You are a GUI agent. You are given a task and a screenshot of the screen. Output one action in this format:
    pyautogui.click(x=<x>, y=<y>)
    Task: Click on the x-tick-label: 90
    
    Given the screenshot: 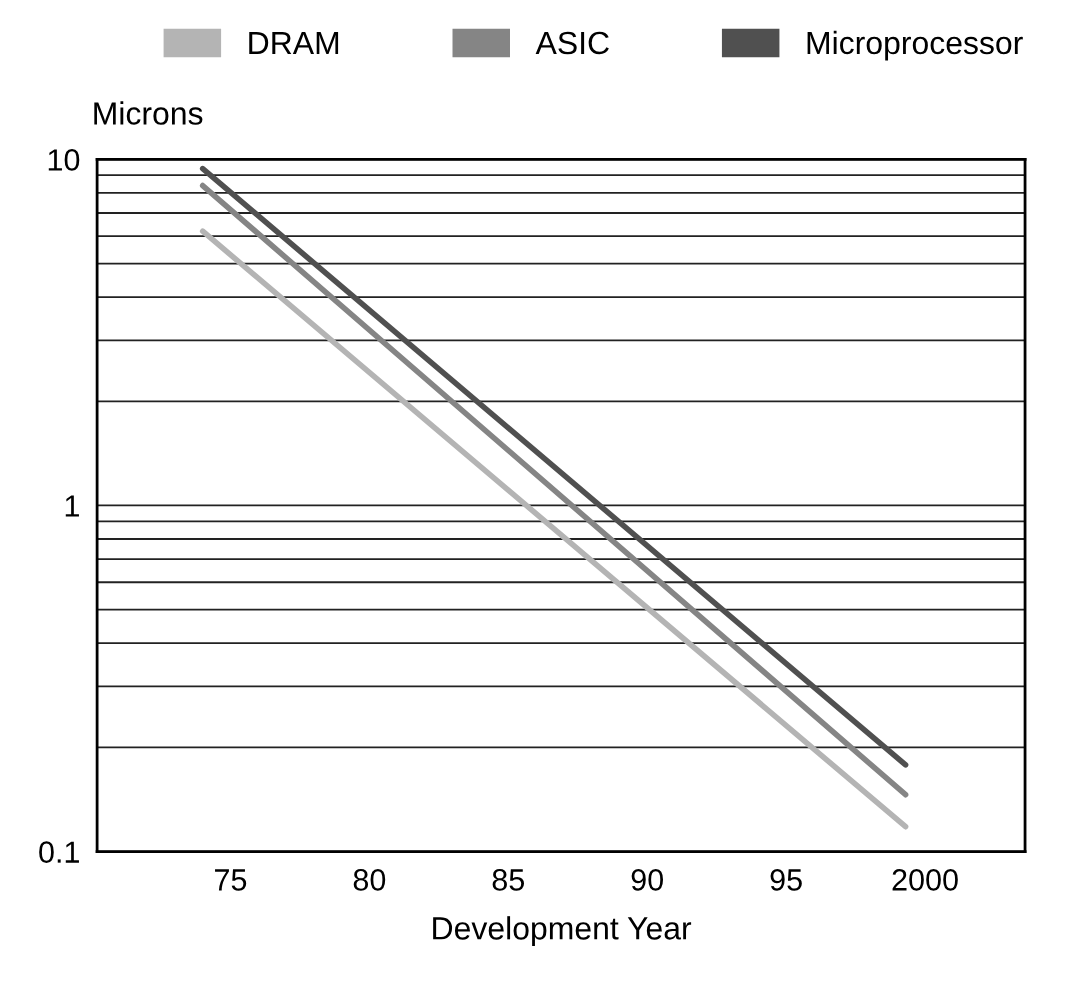 What is the action you would take?
    pyautogui.click(x=647, y=880)
    